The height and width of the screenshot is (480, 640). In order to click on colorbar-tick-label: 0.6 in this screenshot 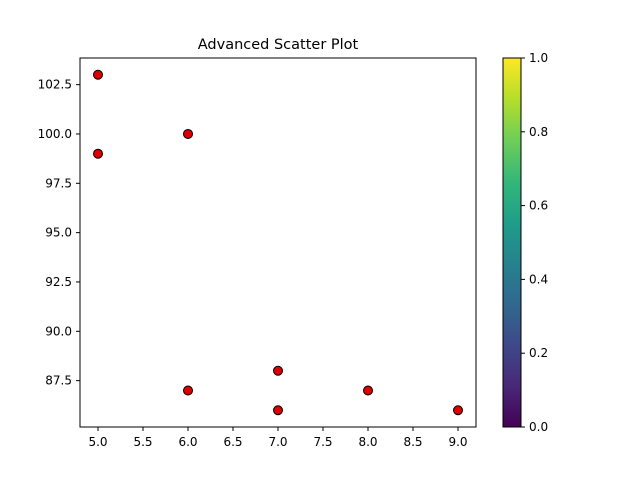, I will do `click(538, 206)`.